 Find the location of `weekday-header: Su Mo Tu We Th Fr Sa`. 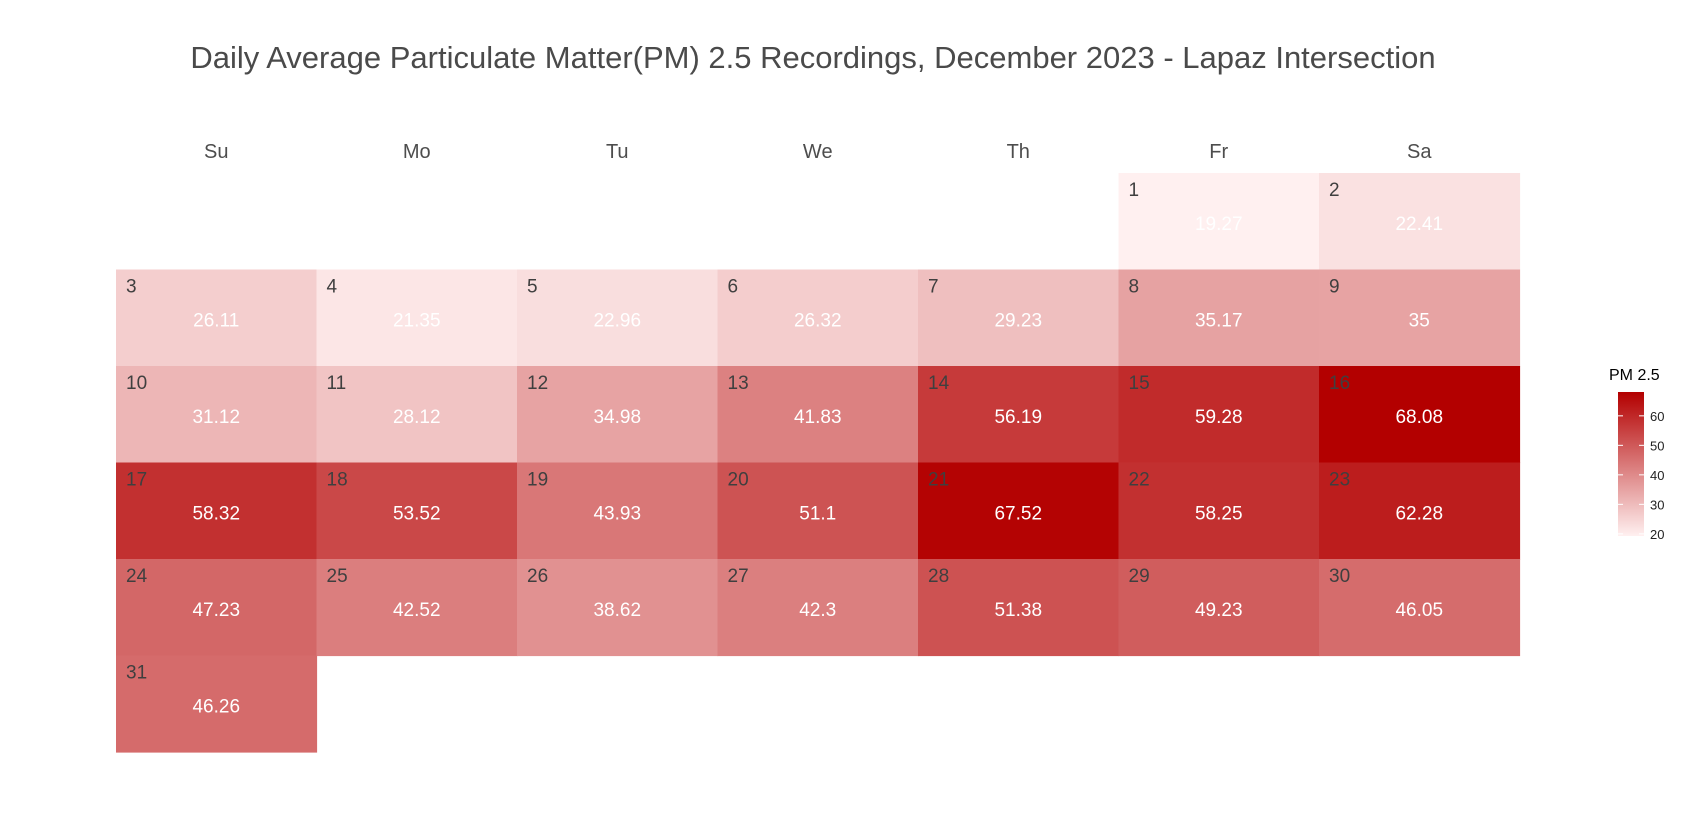

weekday-header: Su Mo Tu We Th Fr Sa is located at coordinates (818, 152).